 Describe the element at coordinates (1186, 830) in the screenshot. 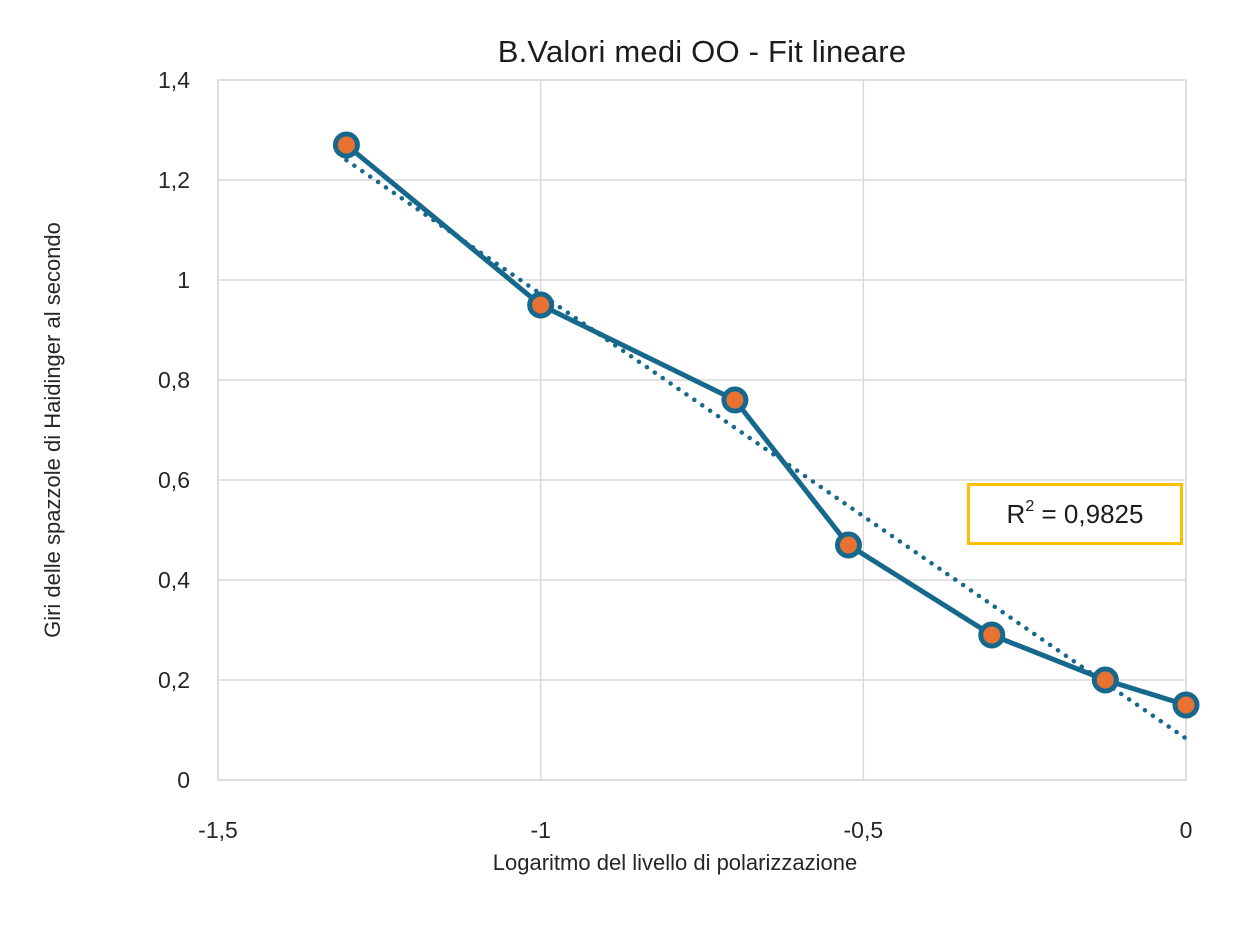

I see `x-tick-label: 0` at that location.